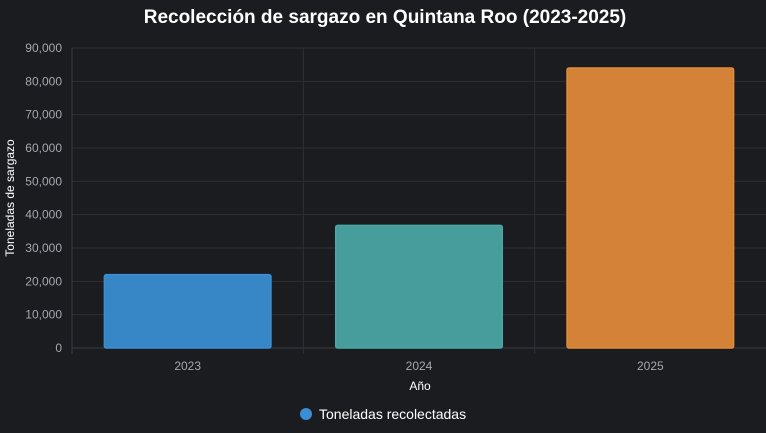 This screenshot has width=766, height=433. What do you see at coordinates (43, 48) in the screenshot?
I see `y-tick-label: 90,000` at bounding box center [43, 48].